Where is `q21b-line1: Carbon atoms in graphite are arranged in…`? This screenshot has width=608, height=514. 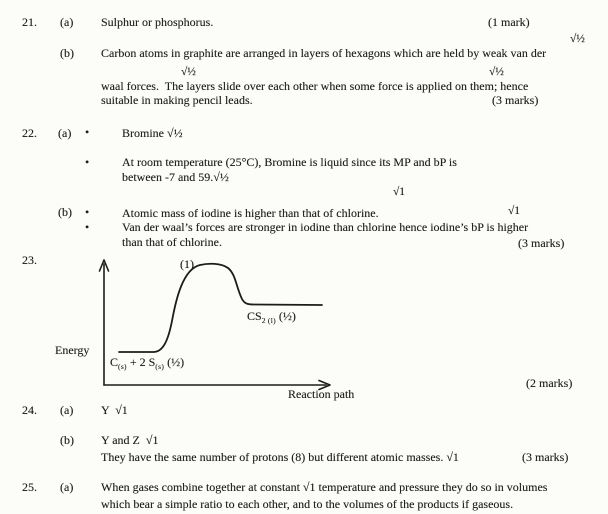
q21b-line1: Carbon atoms in graphite are arranged in… is located at coordinates (324, 53).